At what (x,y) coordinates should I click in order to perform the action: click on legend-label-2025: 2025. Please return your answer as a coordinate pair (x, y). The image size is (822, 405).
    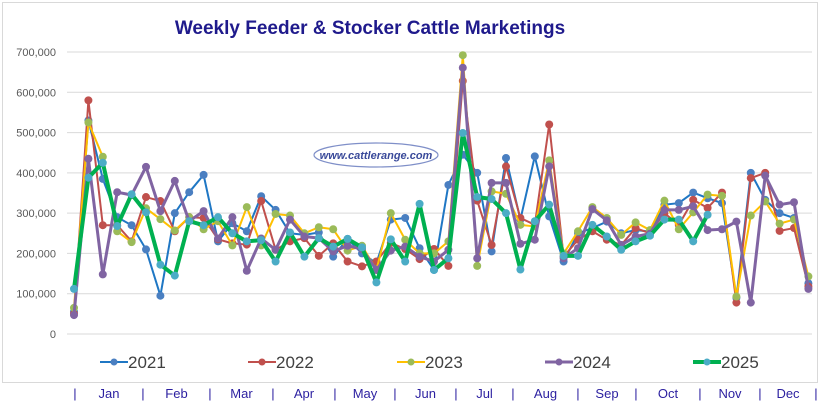
    Looking at the image, I should click on (740, 362).